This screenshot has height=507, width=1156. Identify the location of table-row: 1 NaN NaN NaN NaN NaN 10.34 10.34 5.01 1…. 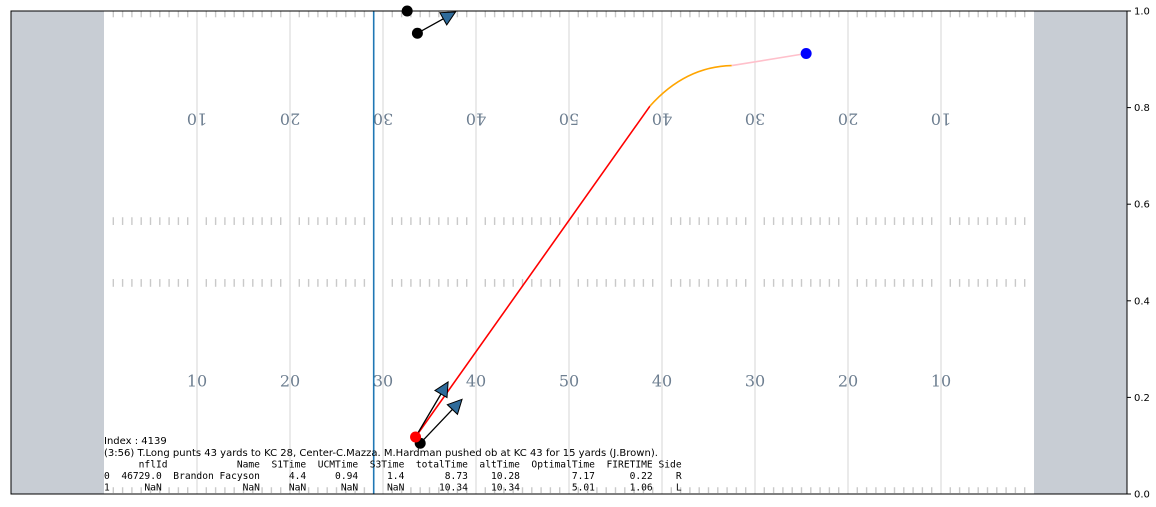
(393, 488).